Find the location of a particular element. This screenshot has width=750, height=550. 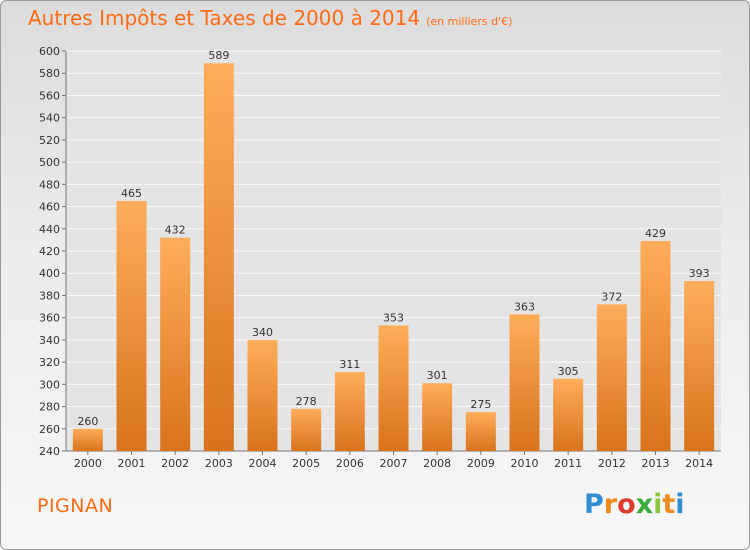

y-tick-label: 240 is located at coordinates (49, 451).